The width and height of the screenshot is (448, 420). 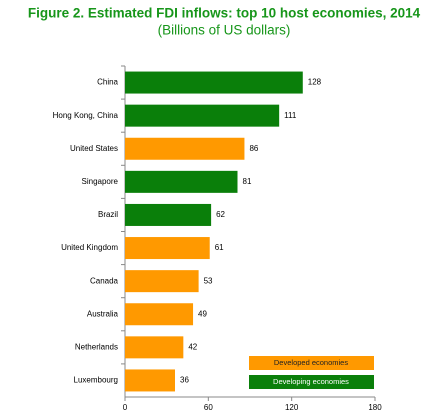 What do you see at coordinates (108, 214) in the screenshot?
I see `y-tick-label: Brazil` at bounding box center [108, 214].